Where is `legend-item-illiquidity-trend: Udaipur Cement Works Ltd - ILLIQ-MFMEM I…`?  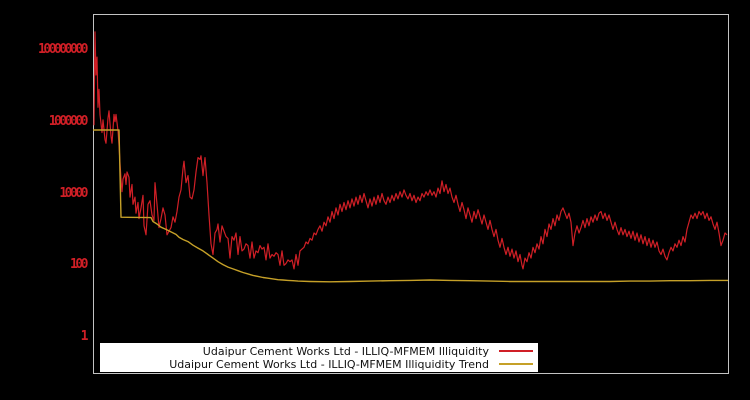
legend-item-illiquidity-trend: Udaipur Cement Works Ltd - ILLIQ-MFMEM I… is located at coordinates (351, 364).